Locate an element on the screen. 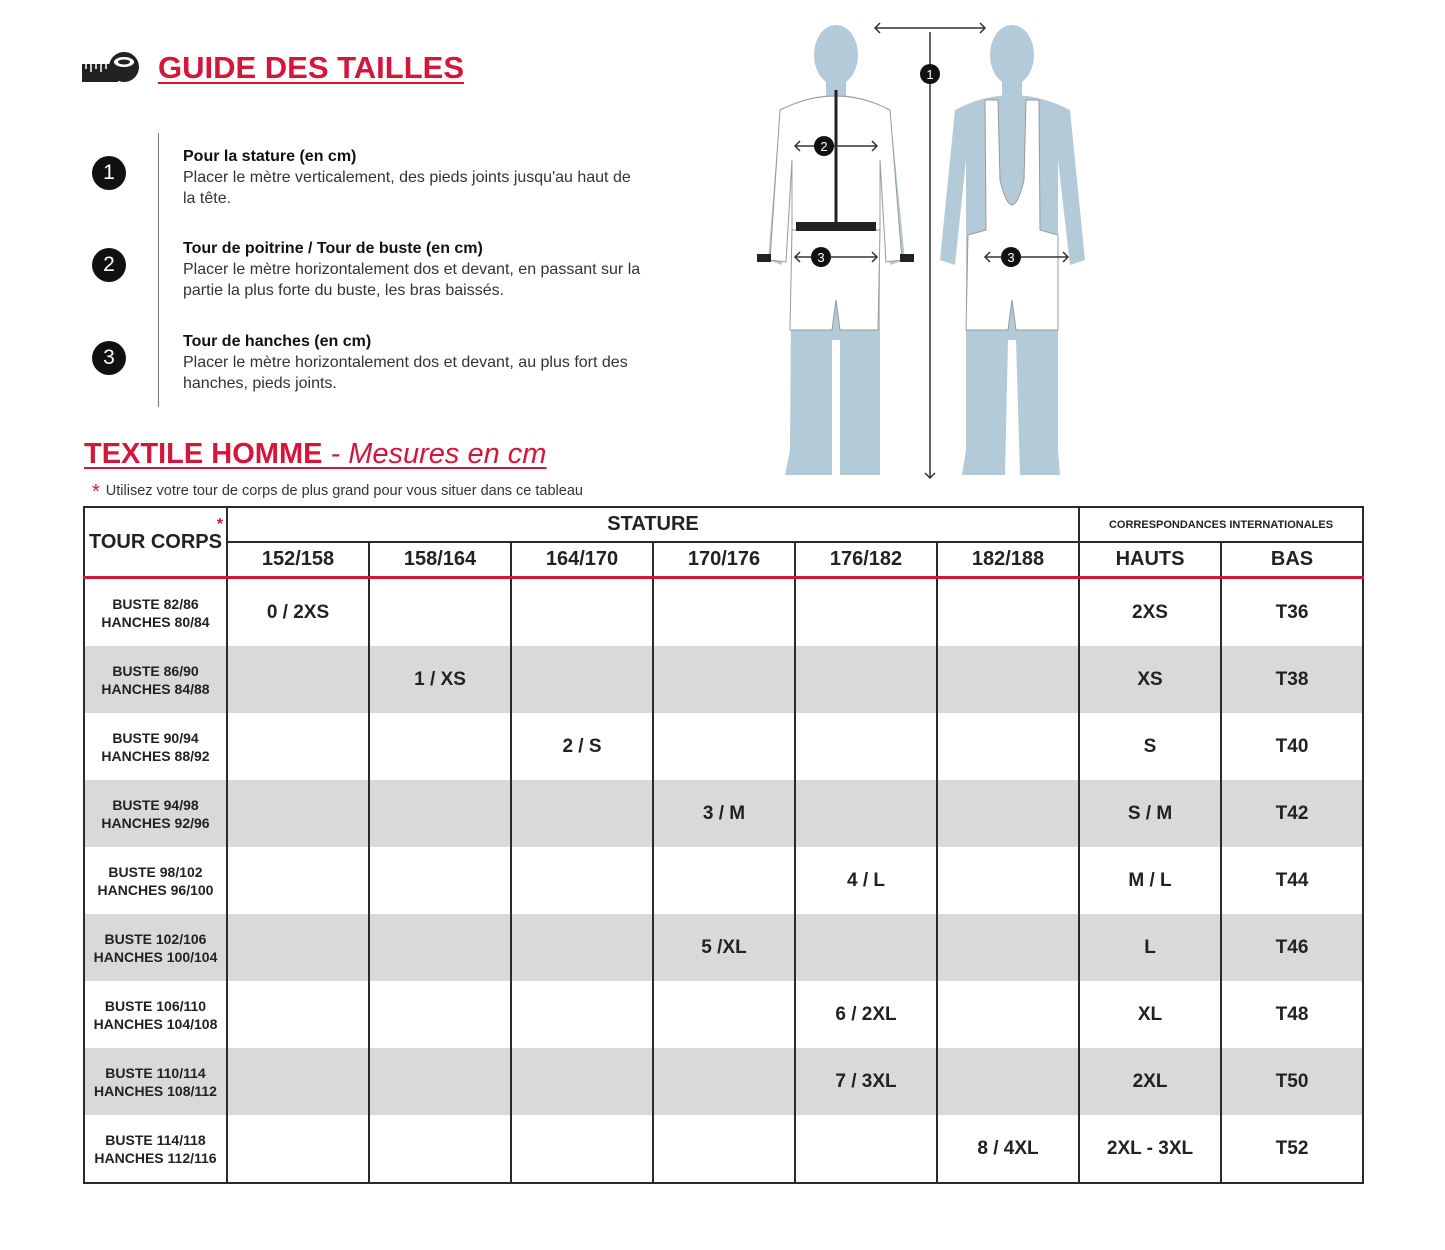 This screenshot has width=1445, height=1250. body-measurement-figure: 1 2 3 3 is located at coordinates (921, 251).